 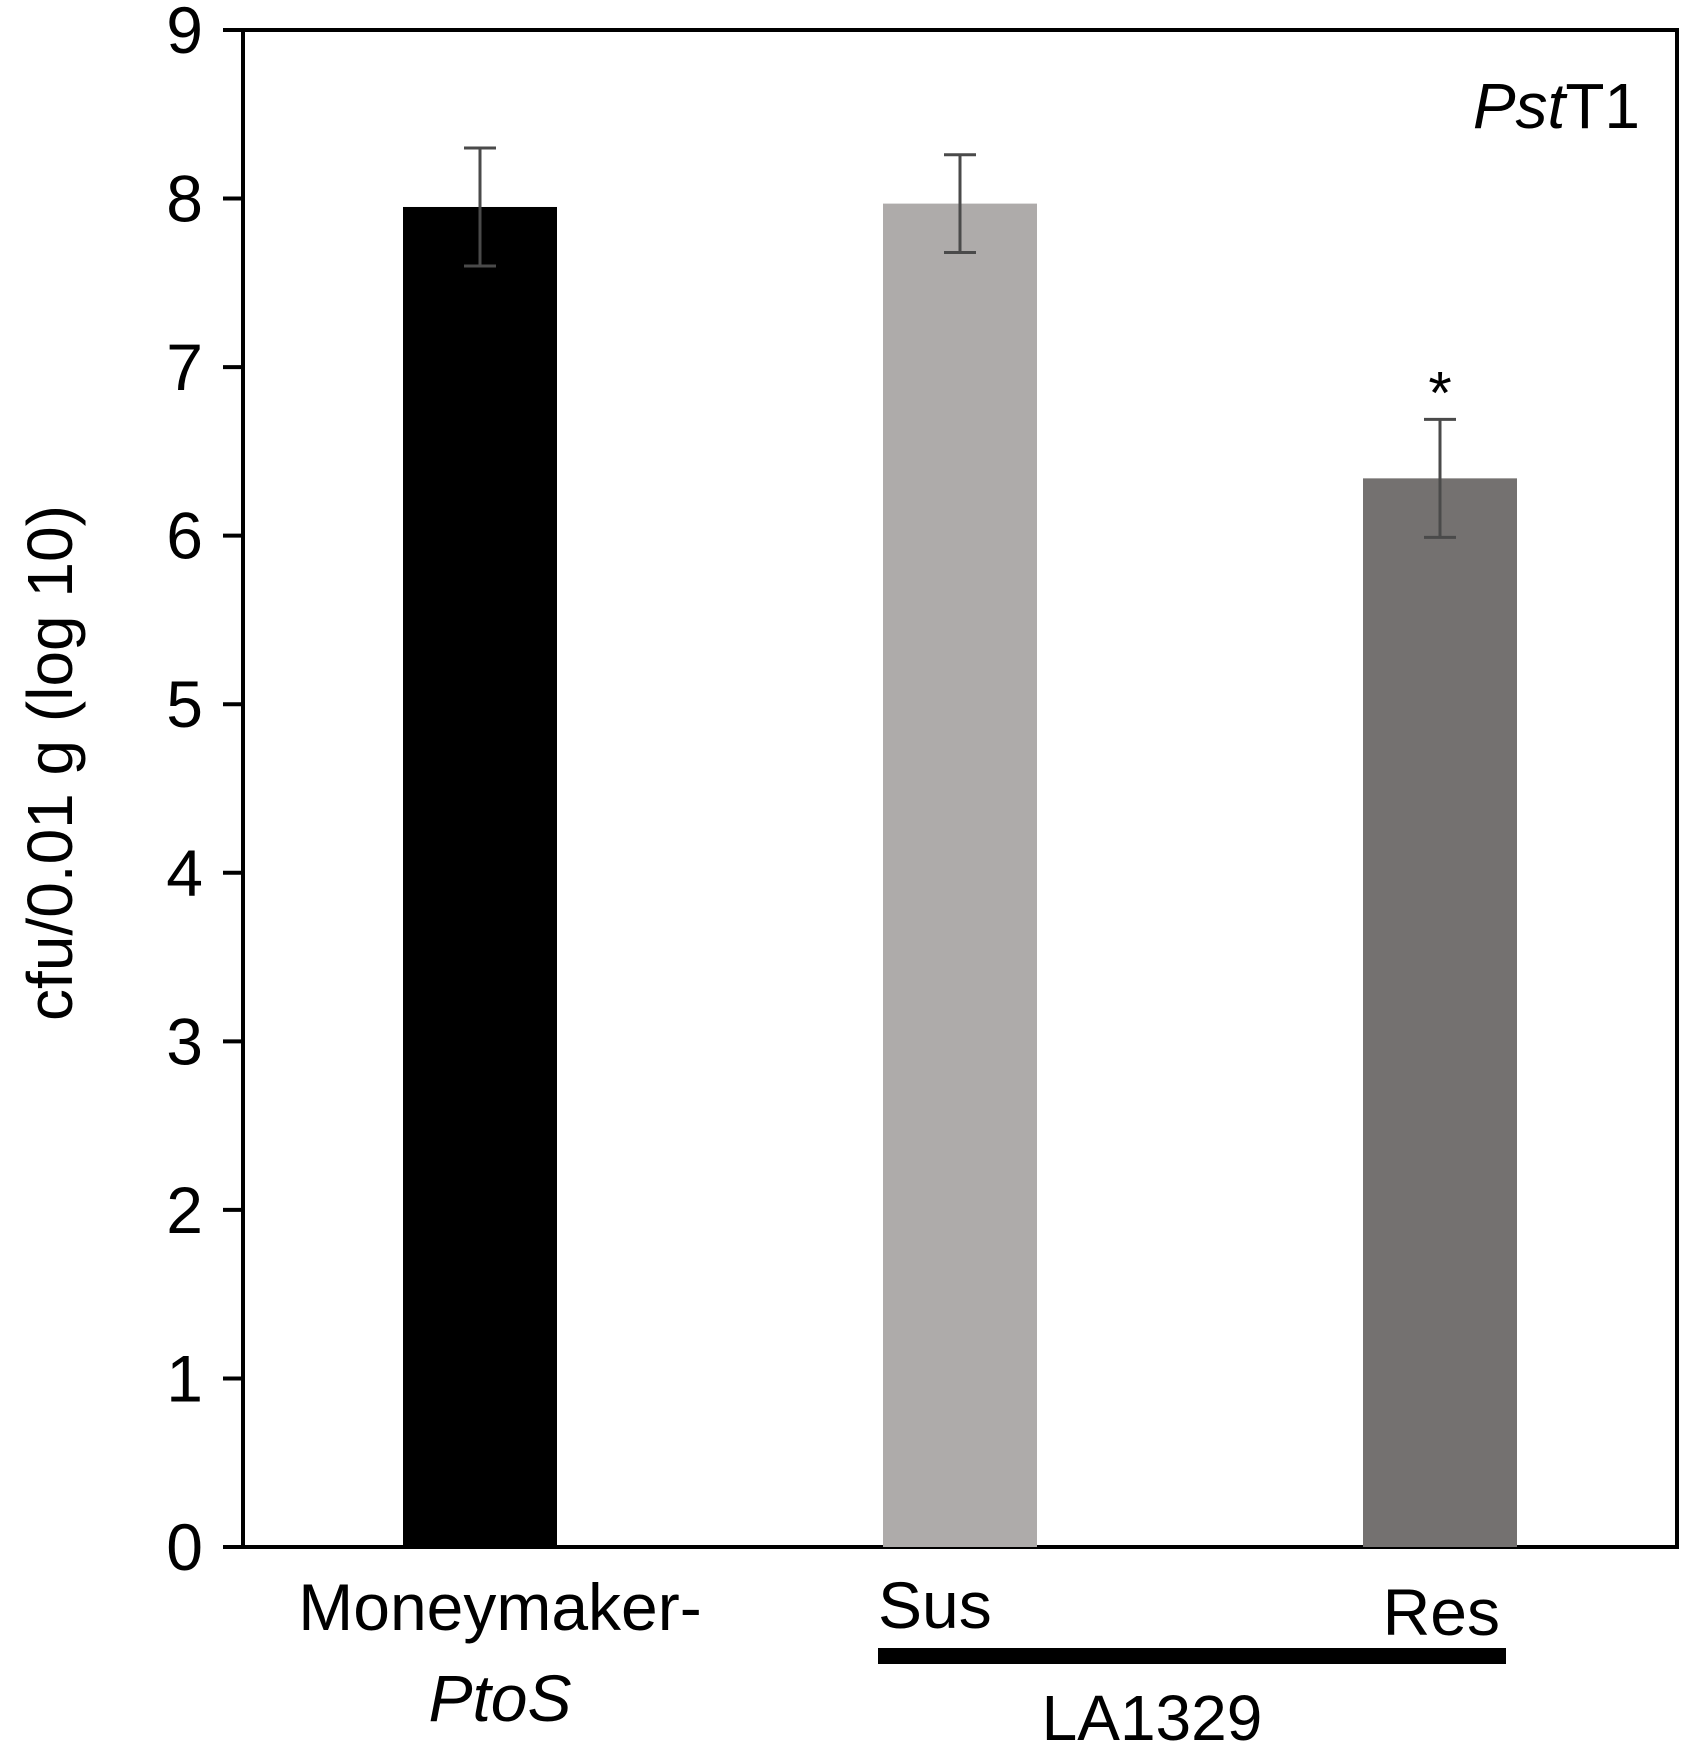 I want to click on y-axis-label: cfu/0.01 g (log 10), so click(x=50, y=763).